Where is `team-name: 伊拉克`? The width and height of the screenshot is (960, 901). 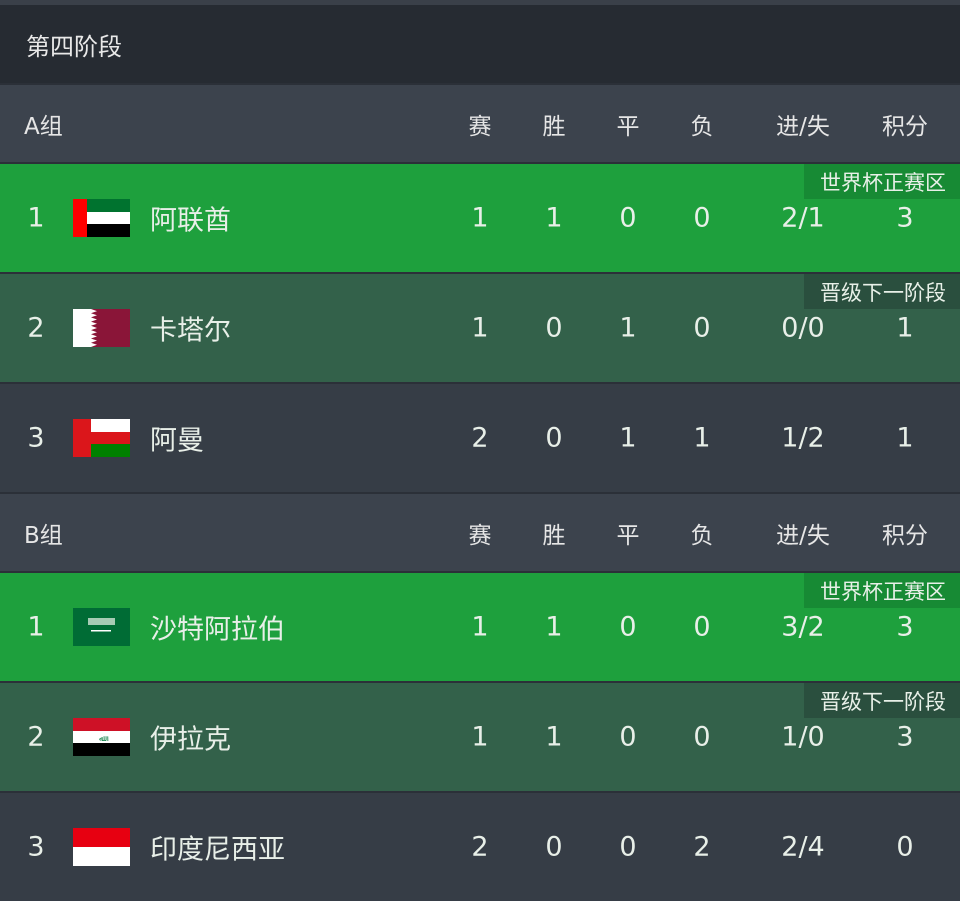
team-name: 伊拉克 is located at coordinates (190, 740).